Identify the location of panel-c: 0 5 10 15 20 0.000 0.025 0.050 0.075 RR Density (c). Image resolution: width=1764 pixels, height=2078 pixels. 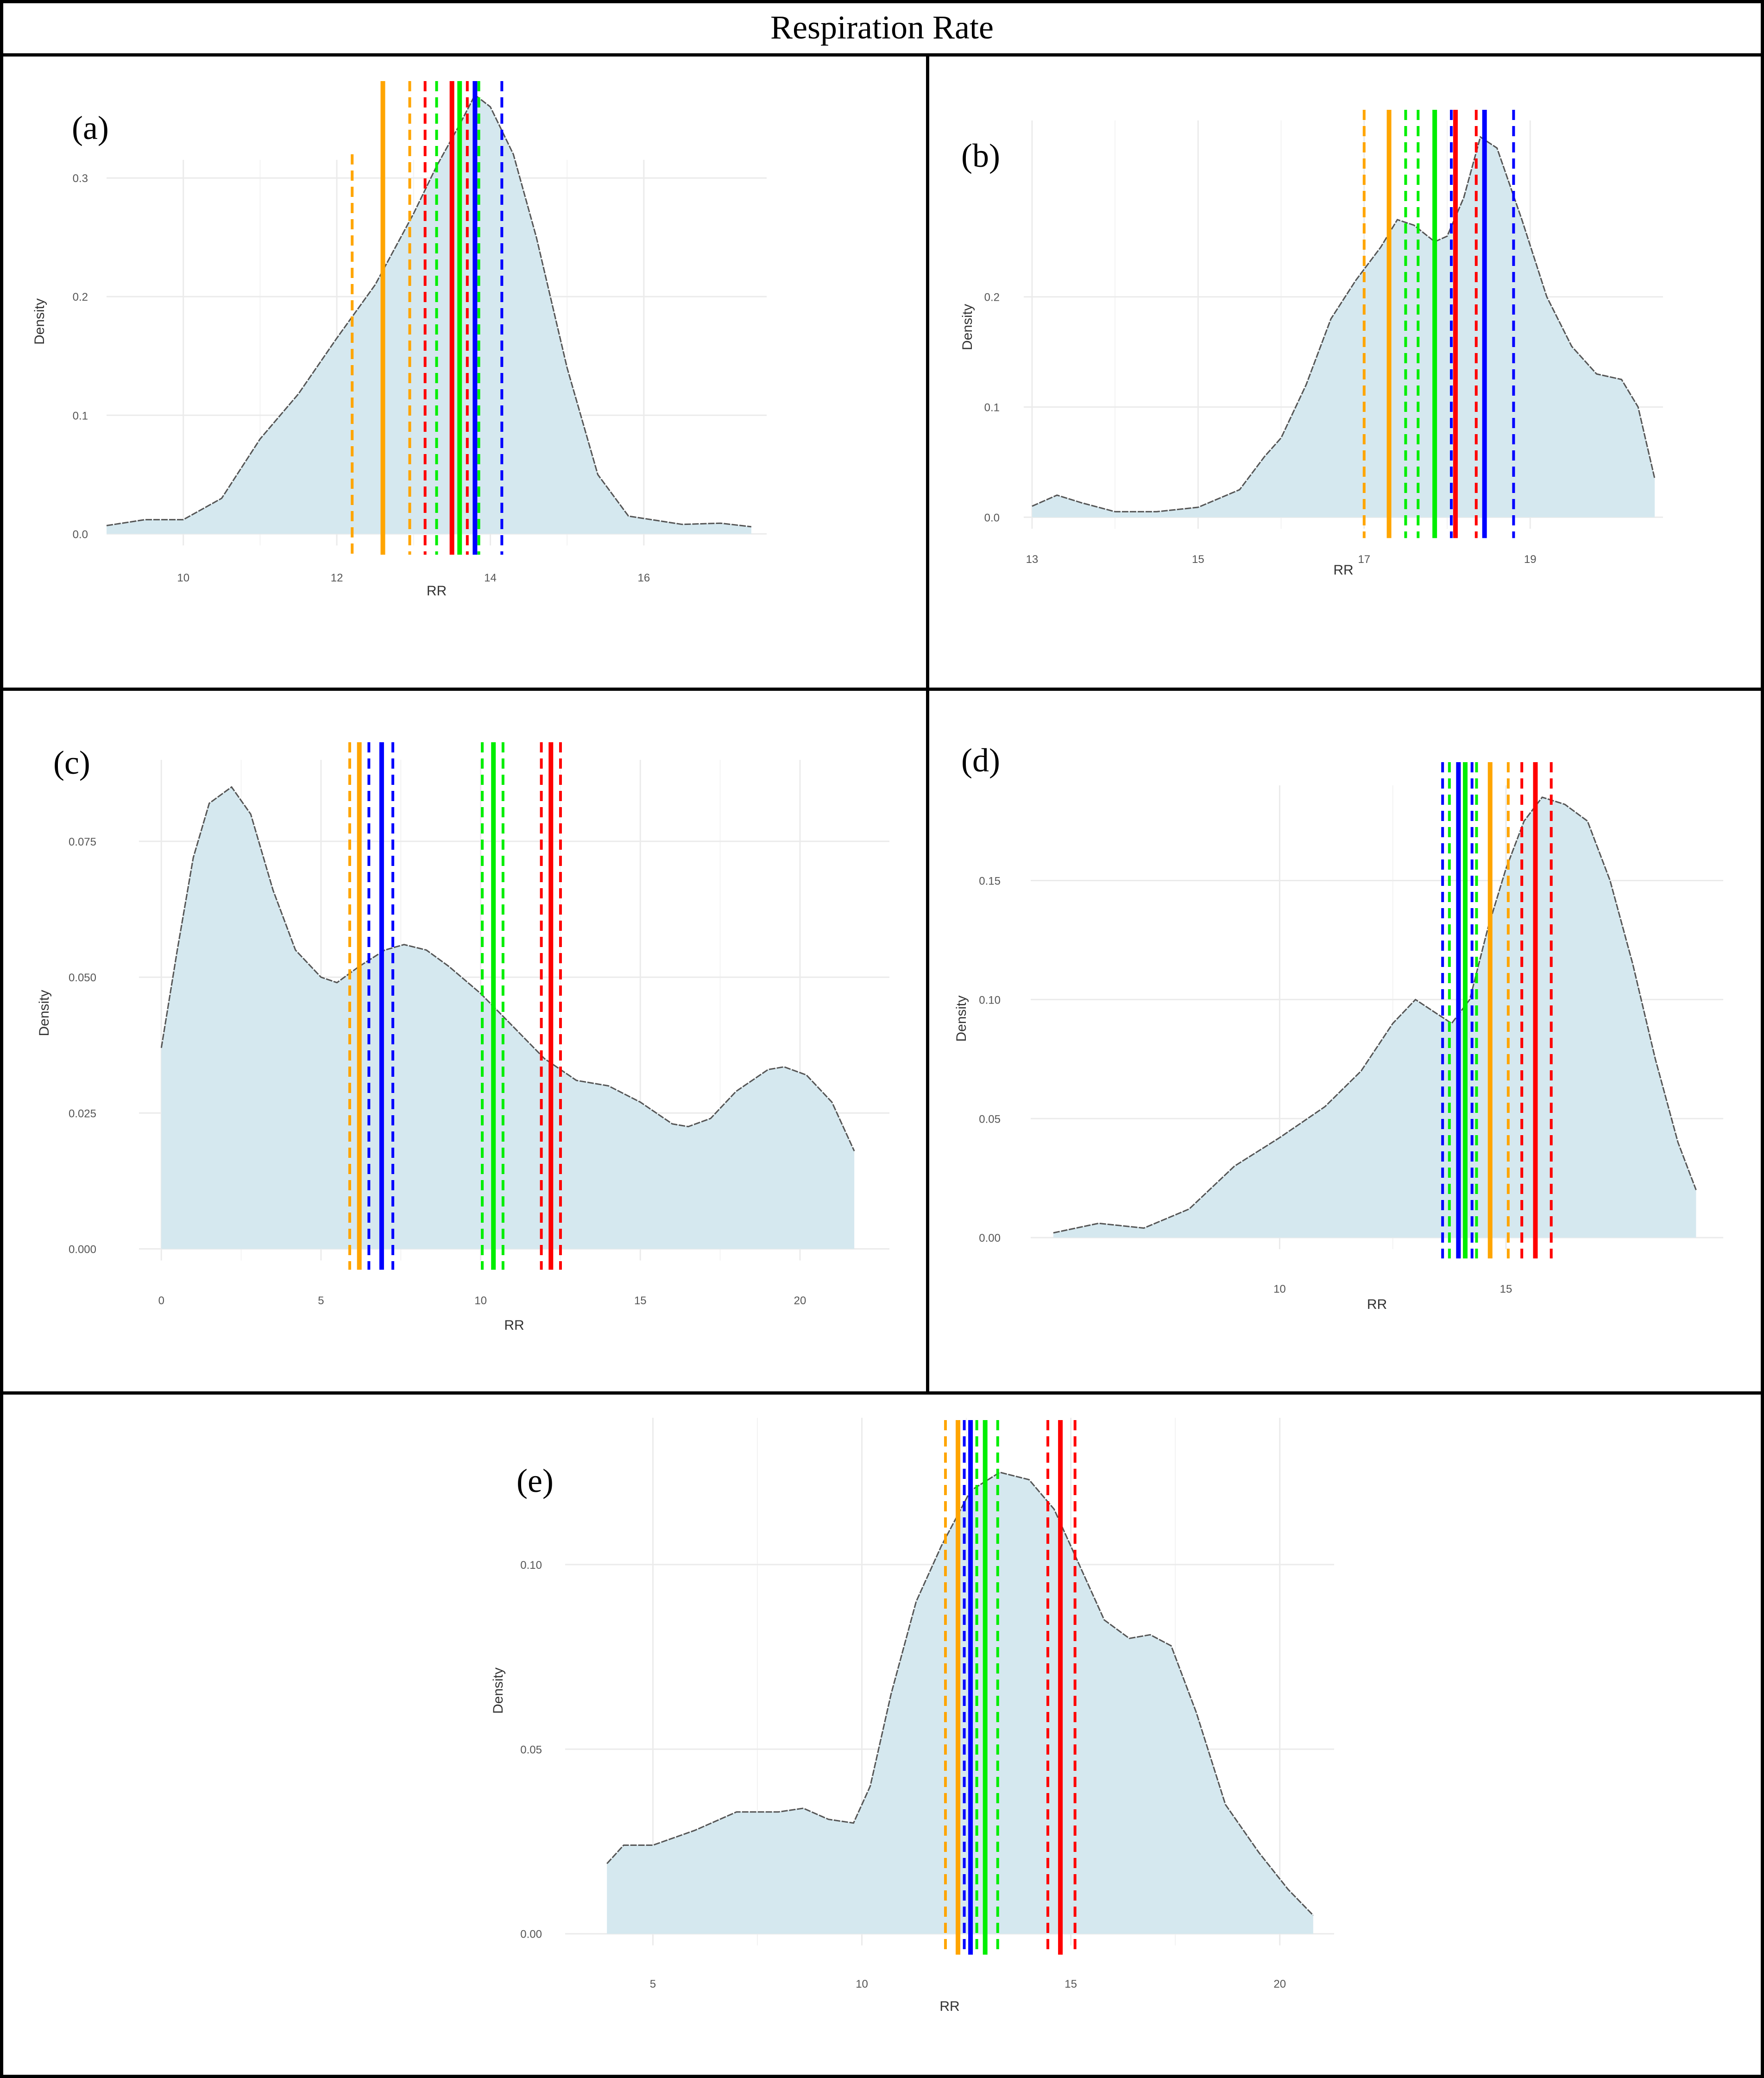
(463, 1037).